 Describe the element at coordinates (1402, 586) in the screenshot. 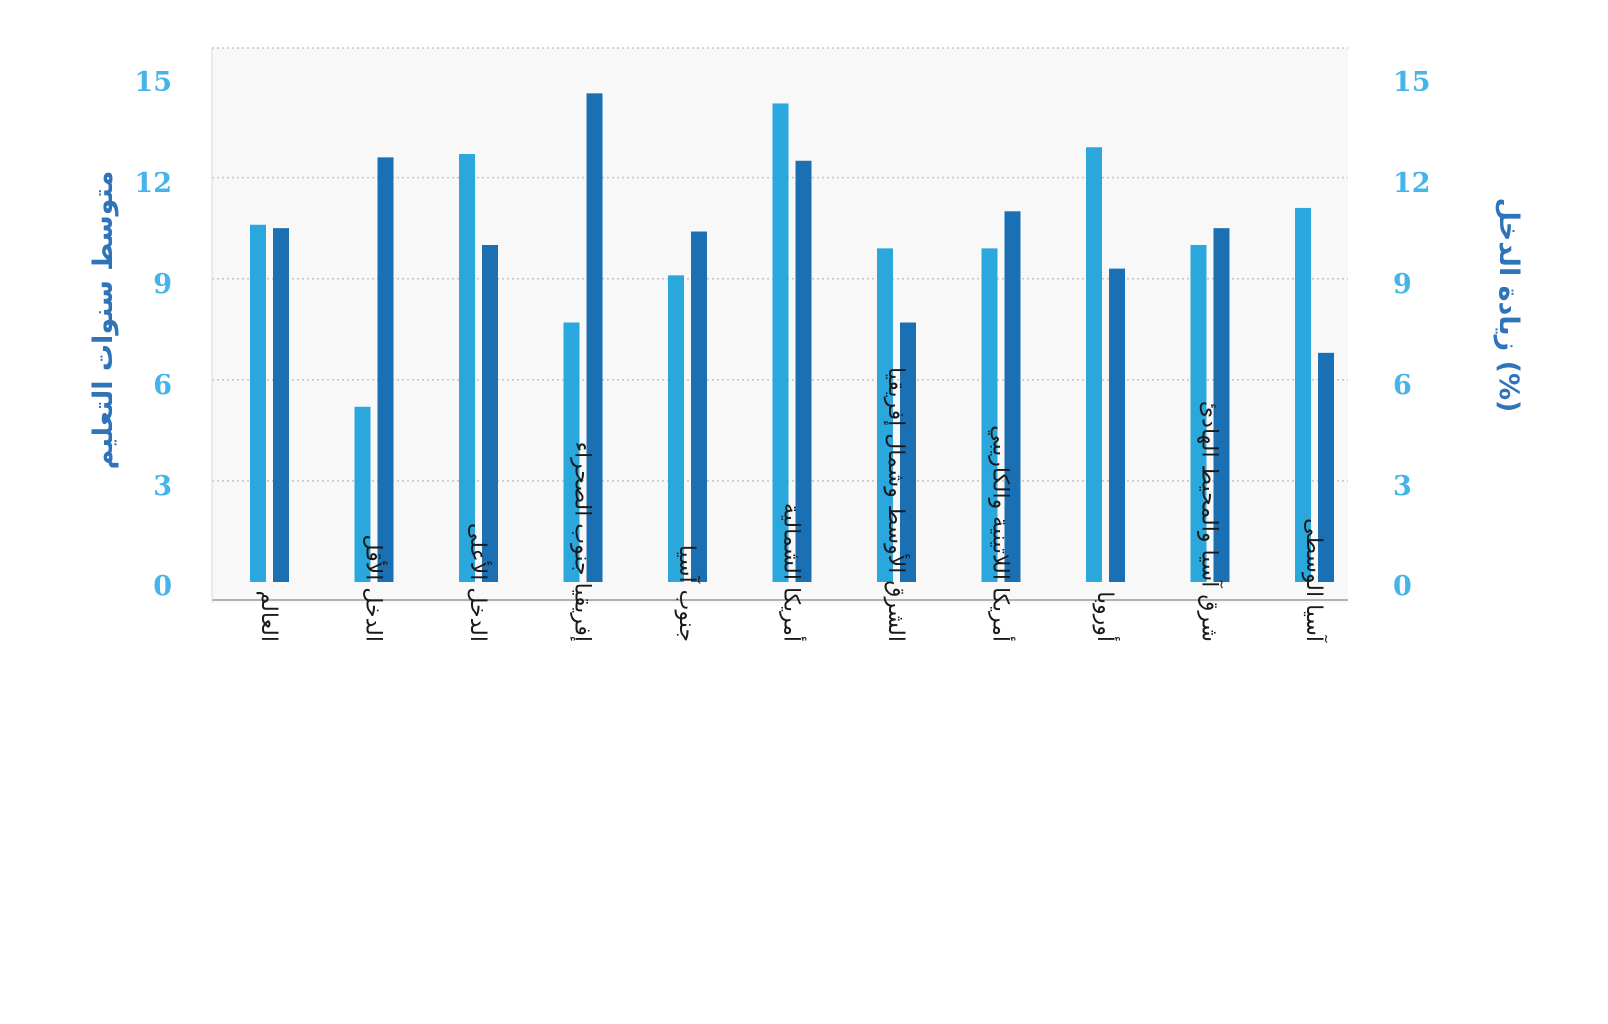

I see `y-tick-right-0: 0` at that location.